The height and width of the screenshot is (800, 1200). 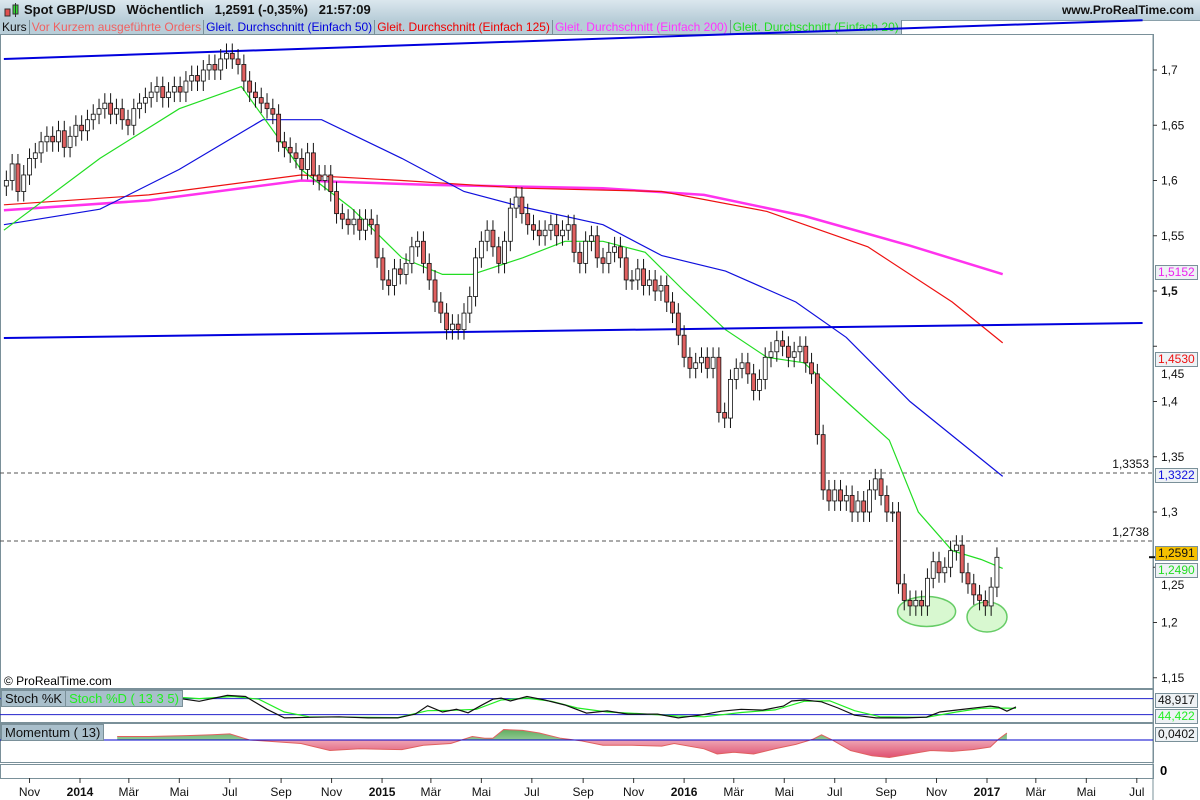 What do you see at coordinates (1164, 770) in the screenshot?
I see `bottom-panel-zero: 0` at bounding box center [1164, 770].